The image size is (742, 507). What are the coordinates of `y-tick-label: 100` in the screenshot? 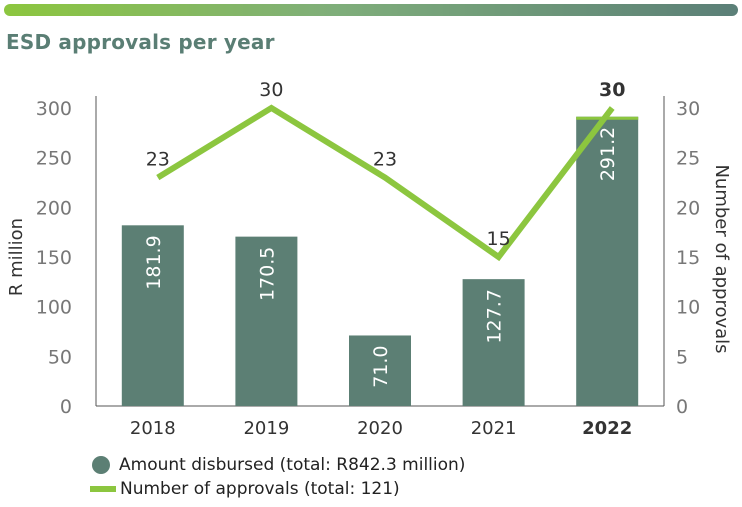 It's located at (54, 308).